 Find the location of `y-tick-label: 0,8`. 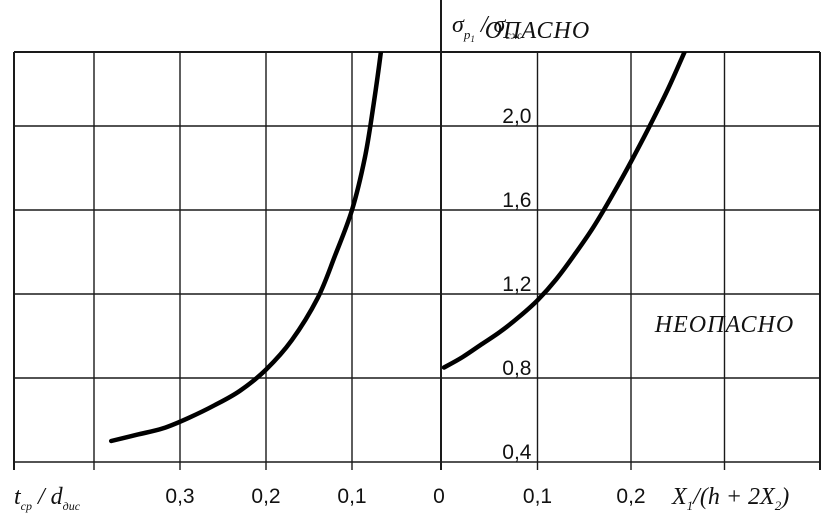

y-tick-label: 0,8 is located at coordinates (516, 368).